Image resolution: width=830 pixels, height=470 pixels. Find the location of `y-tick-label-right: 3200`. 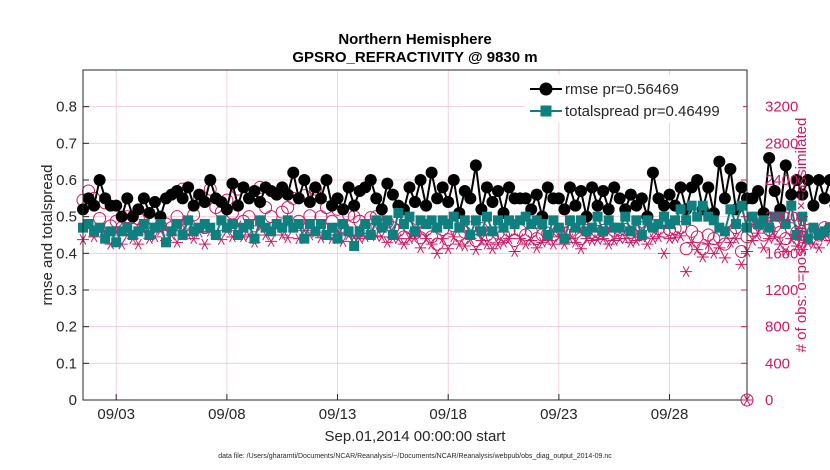

y-tick-label-right: 3200 is located at coordinates (781, 107).